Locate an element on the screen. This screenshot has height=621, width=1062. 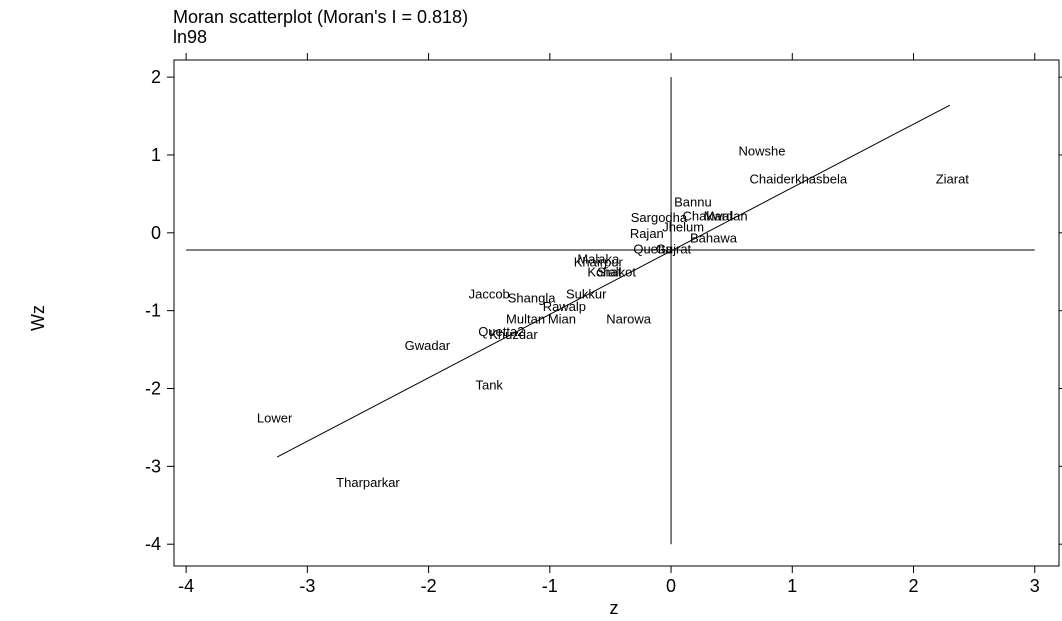
x-tick-label: 3 is located at coordinates (1035, 586).